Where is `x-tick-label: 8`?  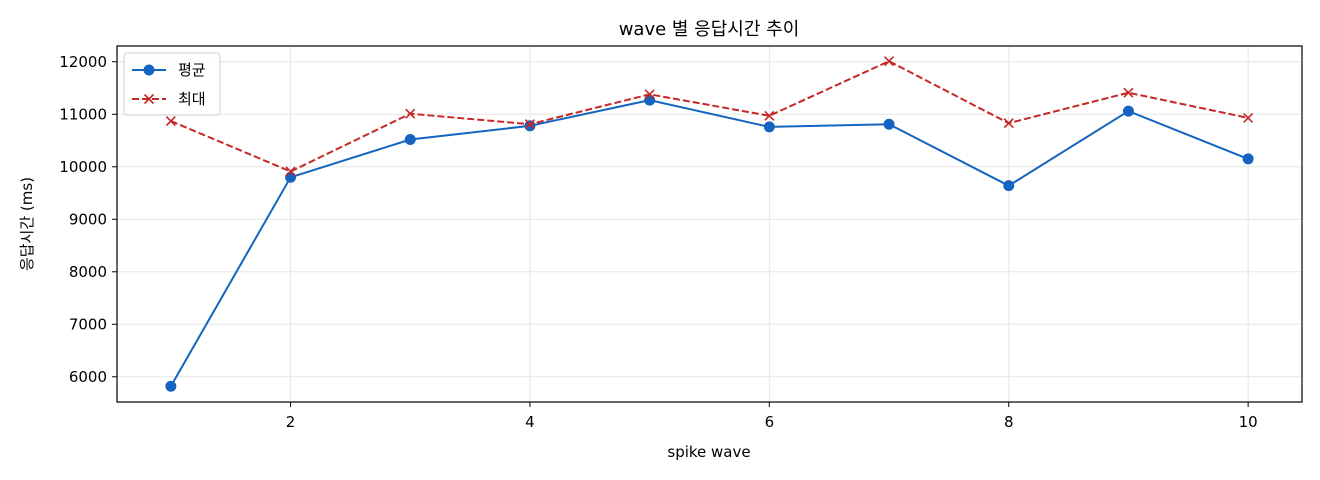 x-tick-label: 8 is located at coordinates (1009, 422).